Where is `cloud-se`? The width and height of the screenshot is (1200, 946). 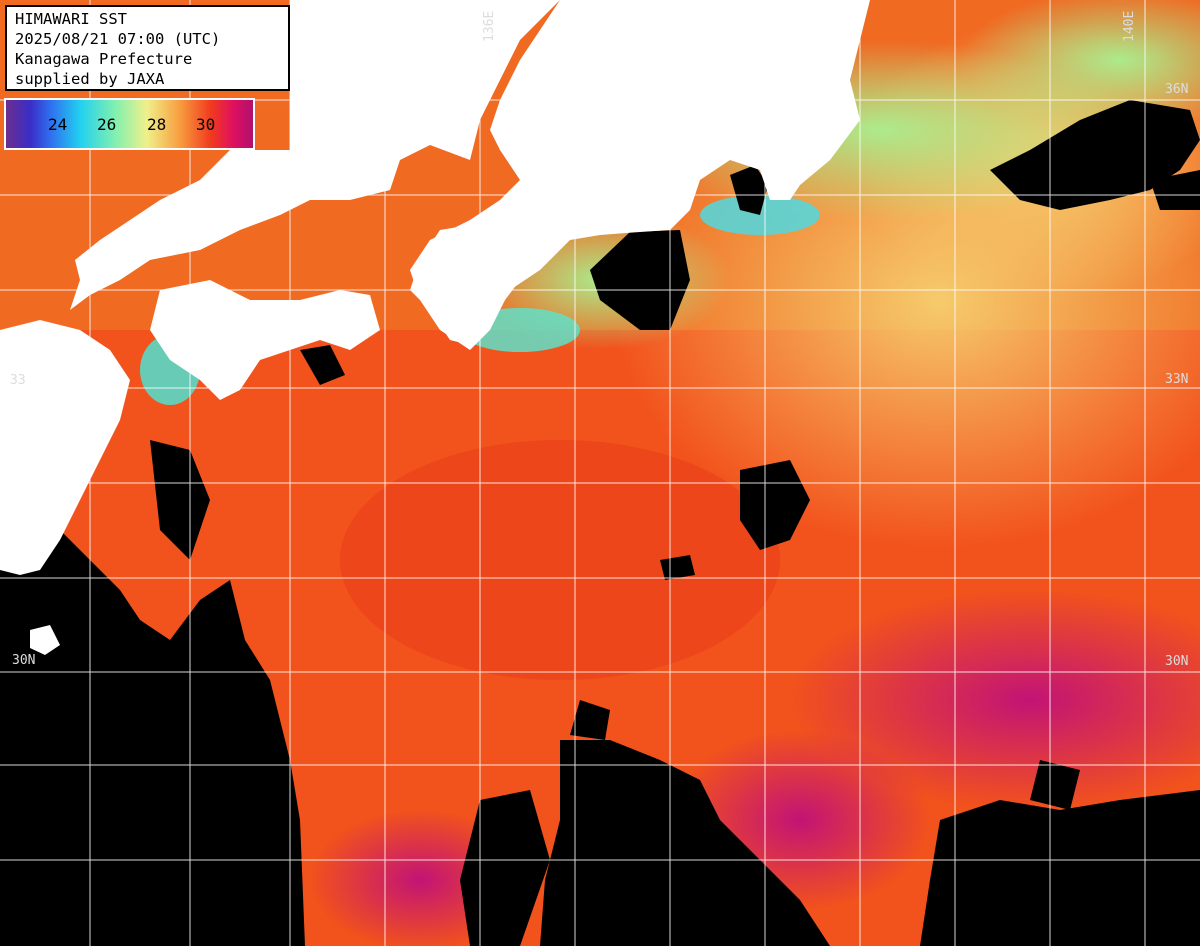 cloud-se is located at coordinates (1060, 868).